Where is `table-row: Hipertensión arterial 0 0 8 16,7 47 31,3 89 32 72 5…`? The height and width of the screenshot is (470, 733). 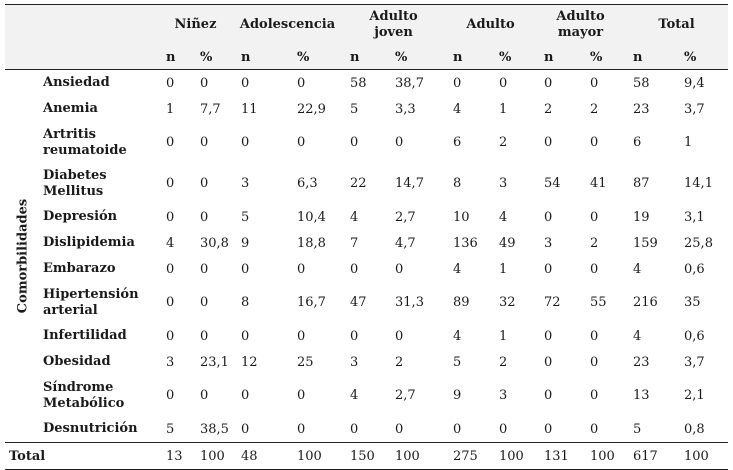
table-row: Hipertensión arterial 0 0 8 16,7 47 31,3 89 32 72 5… is located at coordinates (366, 302).